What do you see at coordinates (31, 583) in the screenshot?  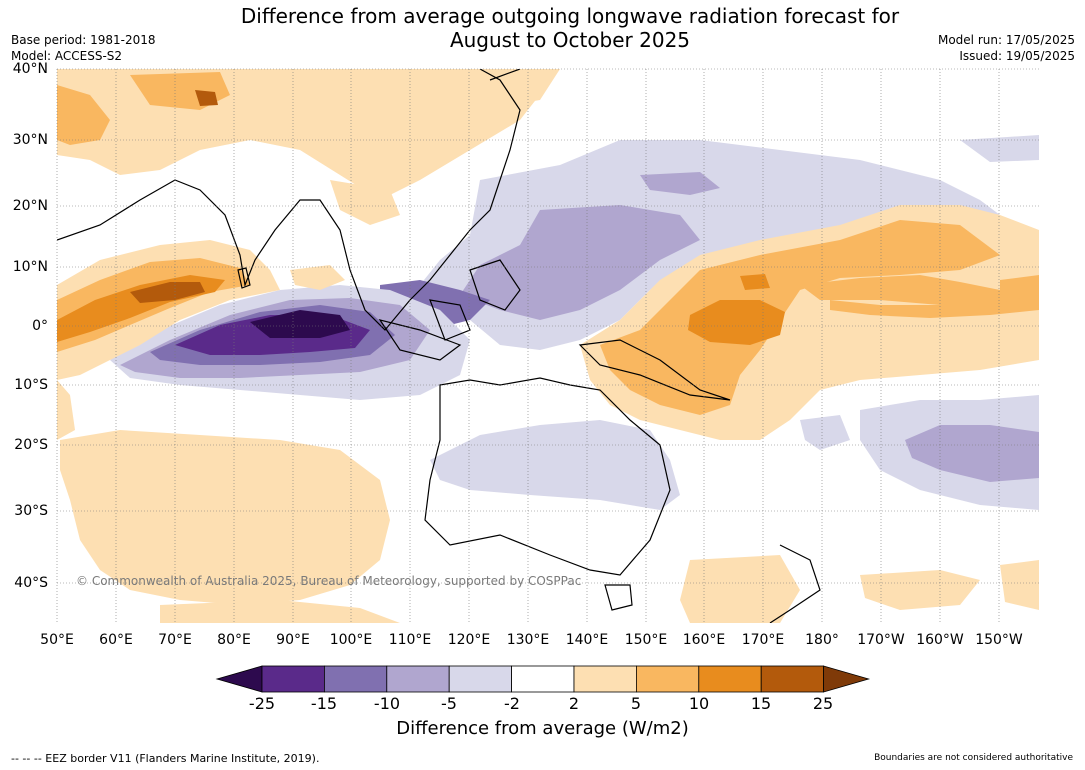 I see `lat-label-40s: 40°S` at bounding box center [31, 583].